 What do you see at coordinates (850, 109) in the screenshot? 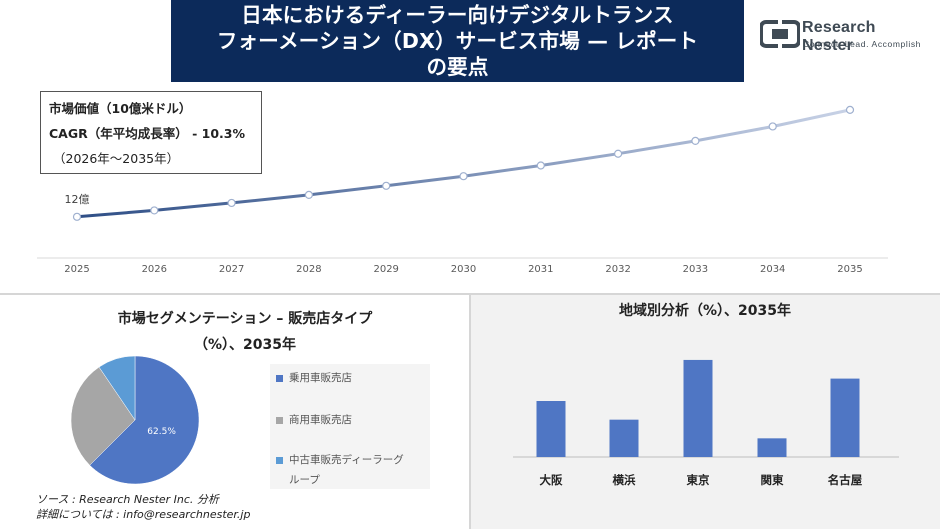
I see `data-point-2035` at bounding box center [850, 109].